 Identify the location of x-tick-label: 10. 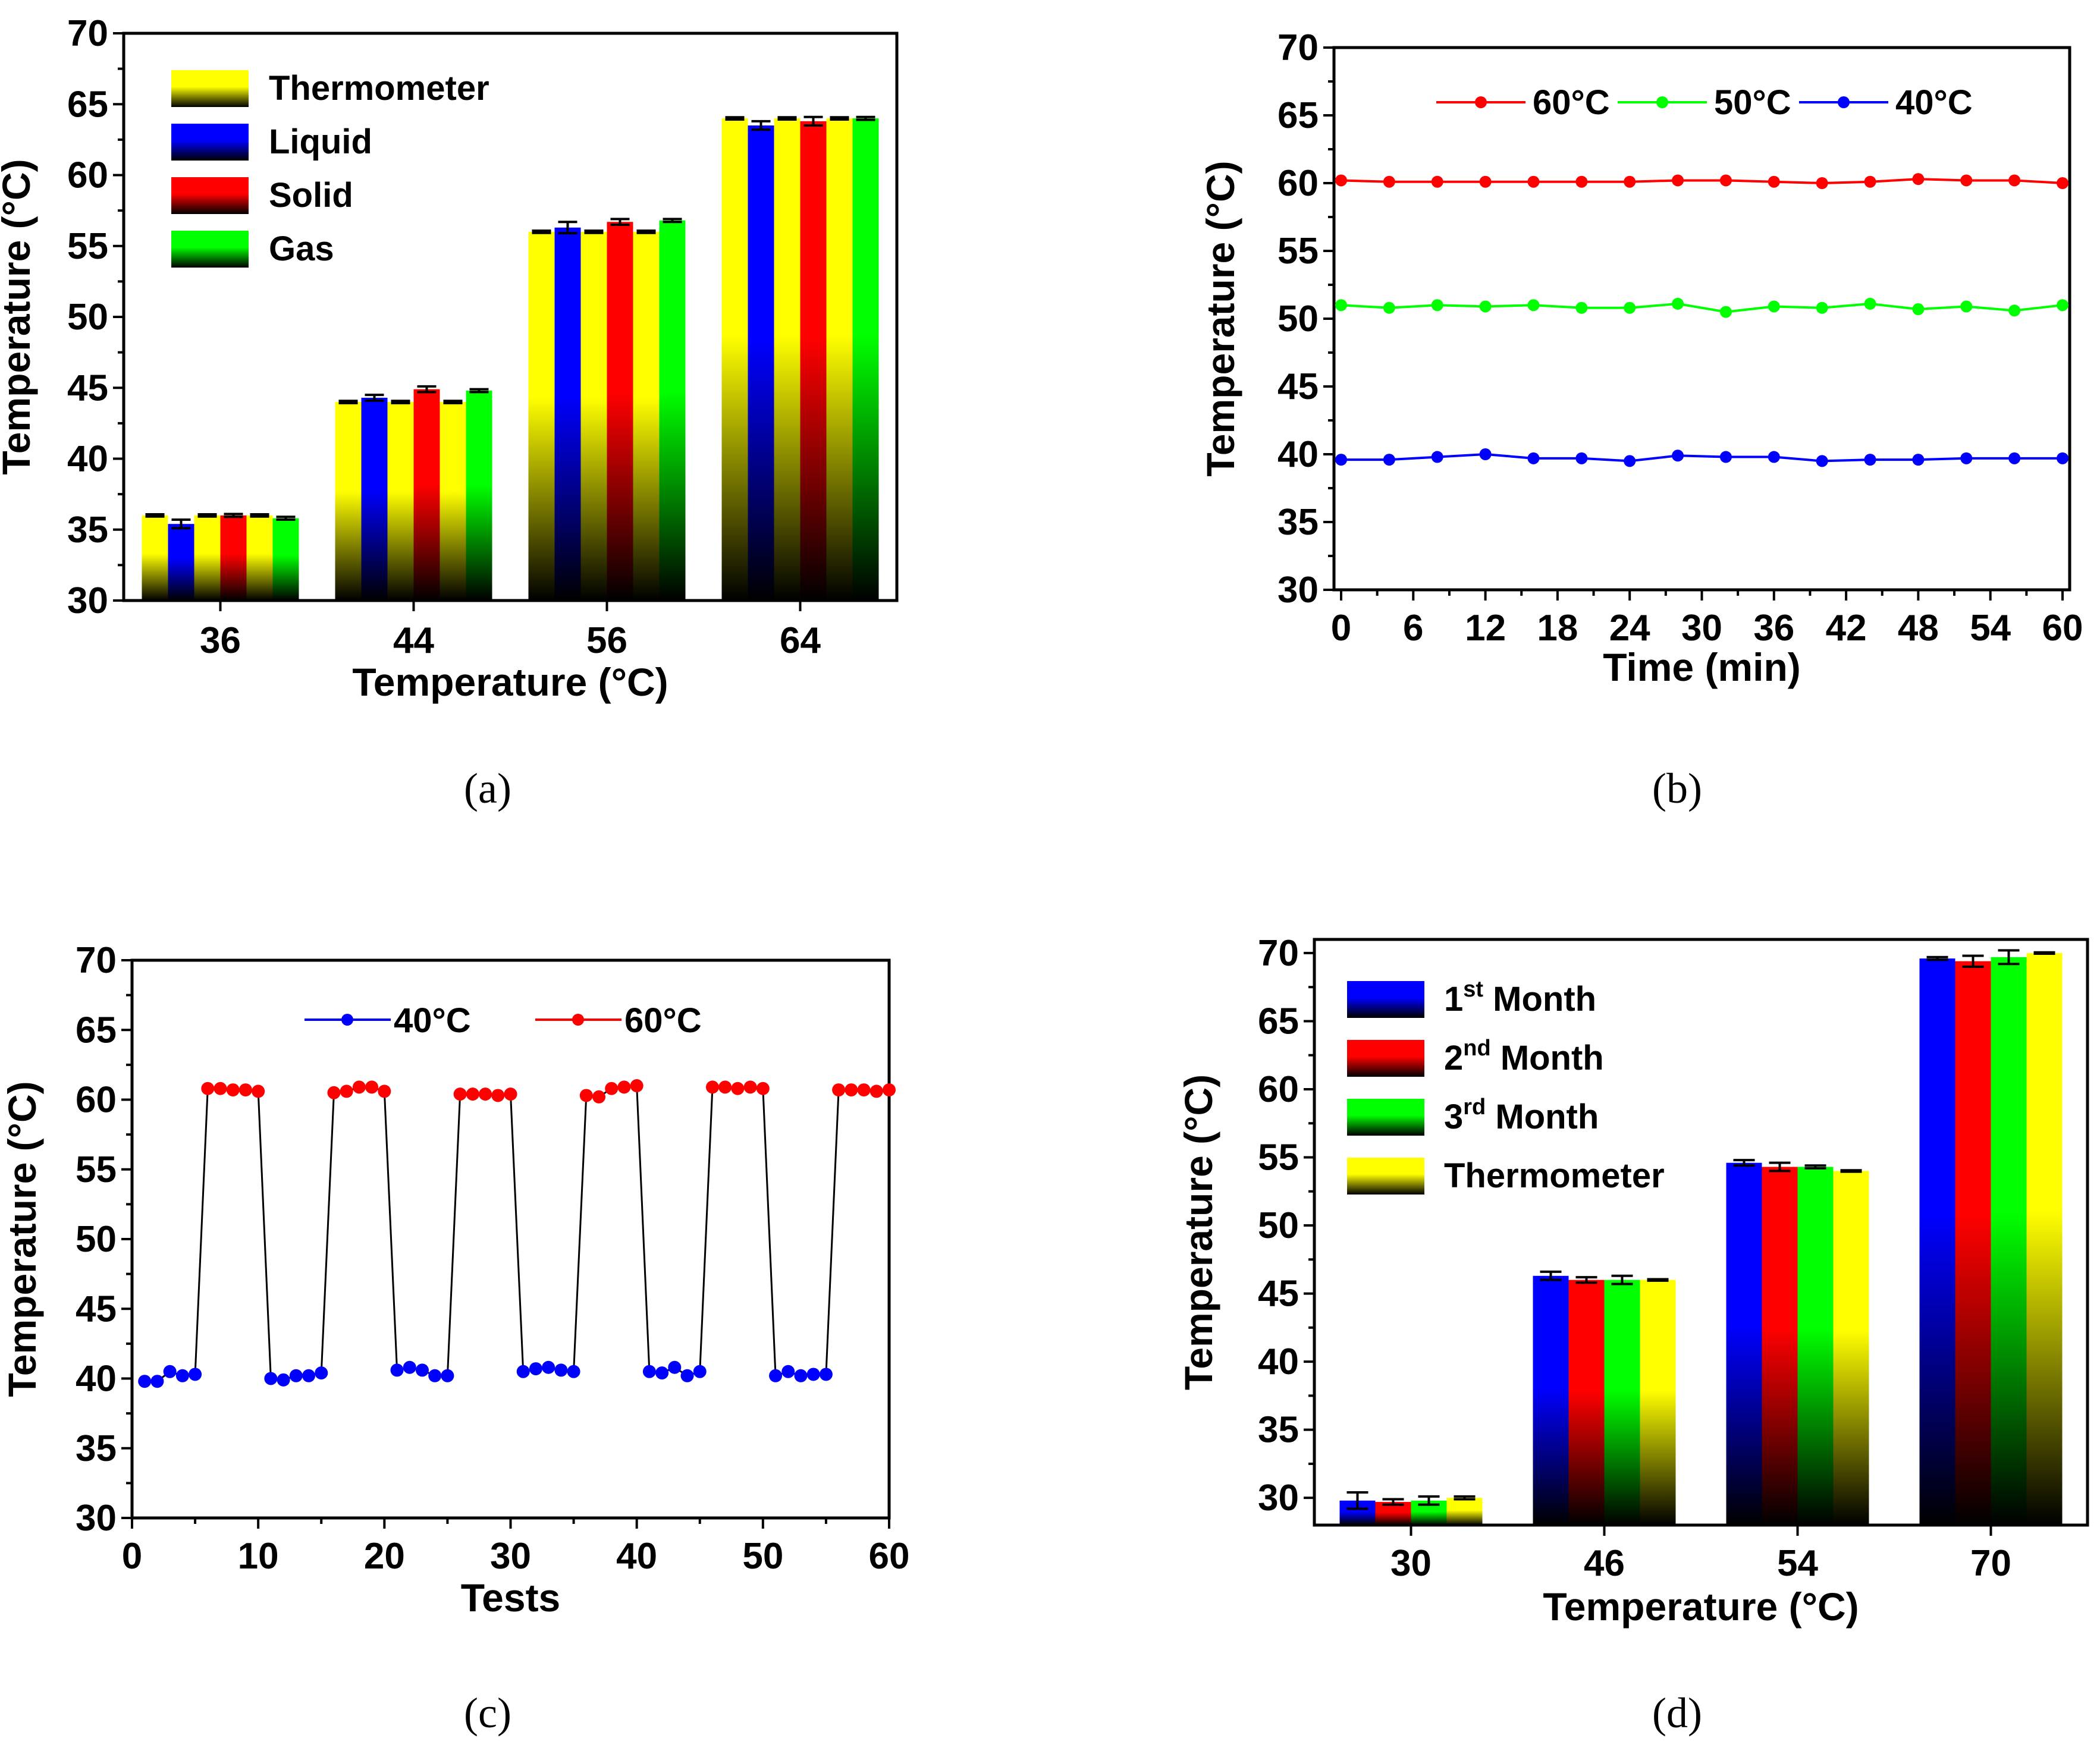
(258, 1556).